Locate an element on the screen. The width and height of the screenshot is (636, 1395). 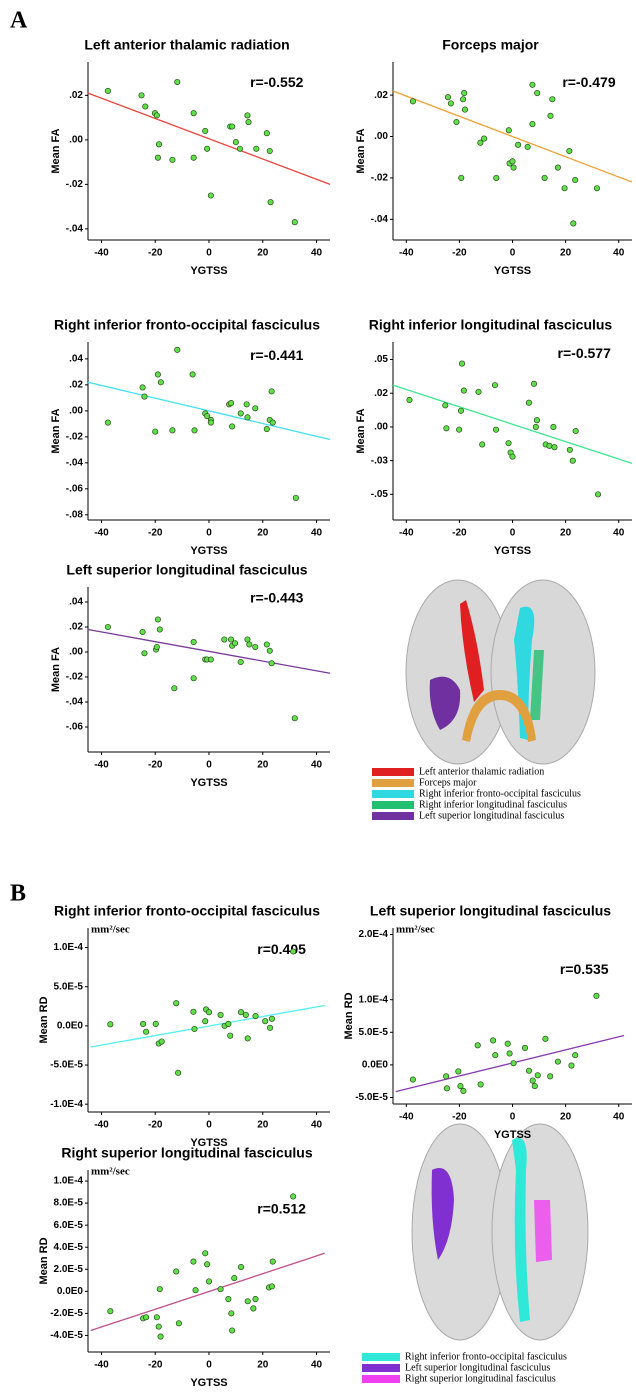
y-tick-label: -5.0E-5 is located at coordinates (371, 1097).